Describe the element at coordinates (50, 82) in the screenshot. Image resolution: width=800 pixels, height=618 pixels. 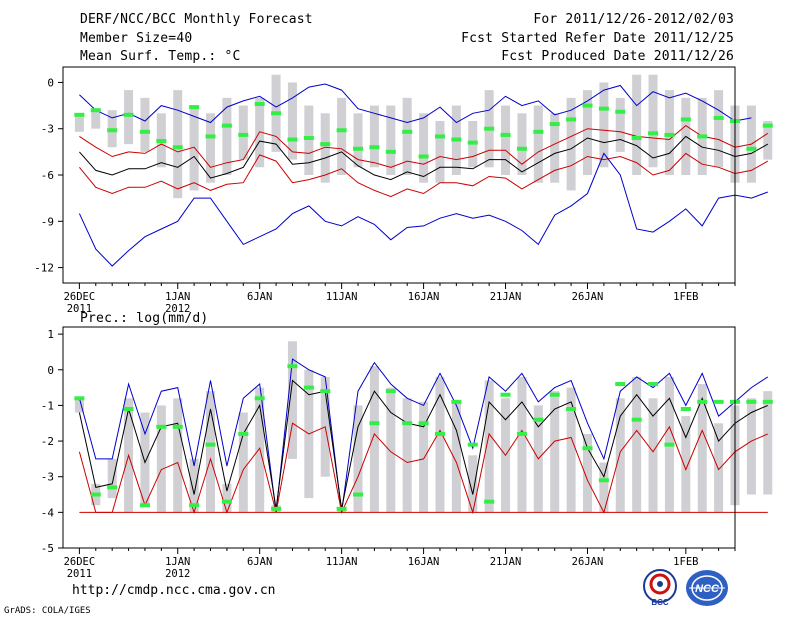
I see `temp-y-tick-label: 0` at that location.